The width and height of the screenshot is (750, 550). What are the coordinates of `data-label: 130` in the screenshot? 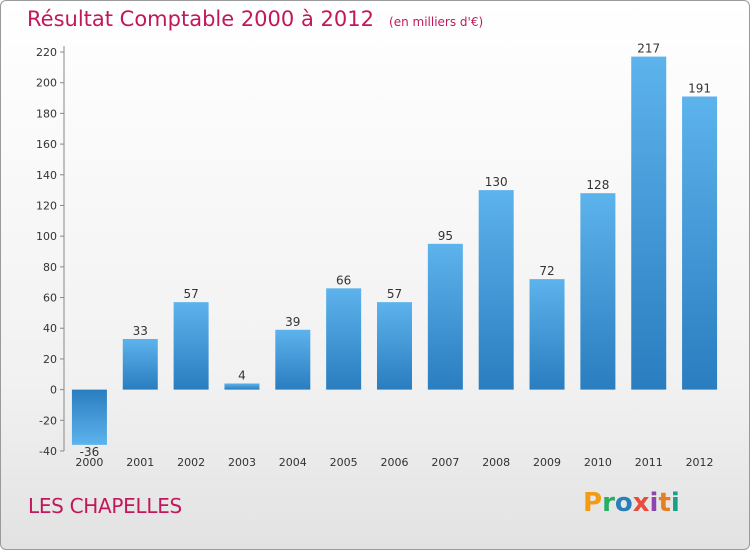 It's located at (496, 182).